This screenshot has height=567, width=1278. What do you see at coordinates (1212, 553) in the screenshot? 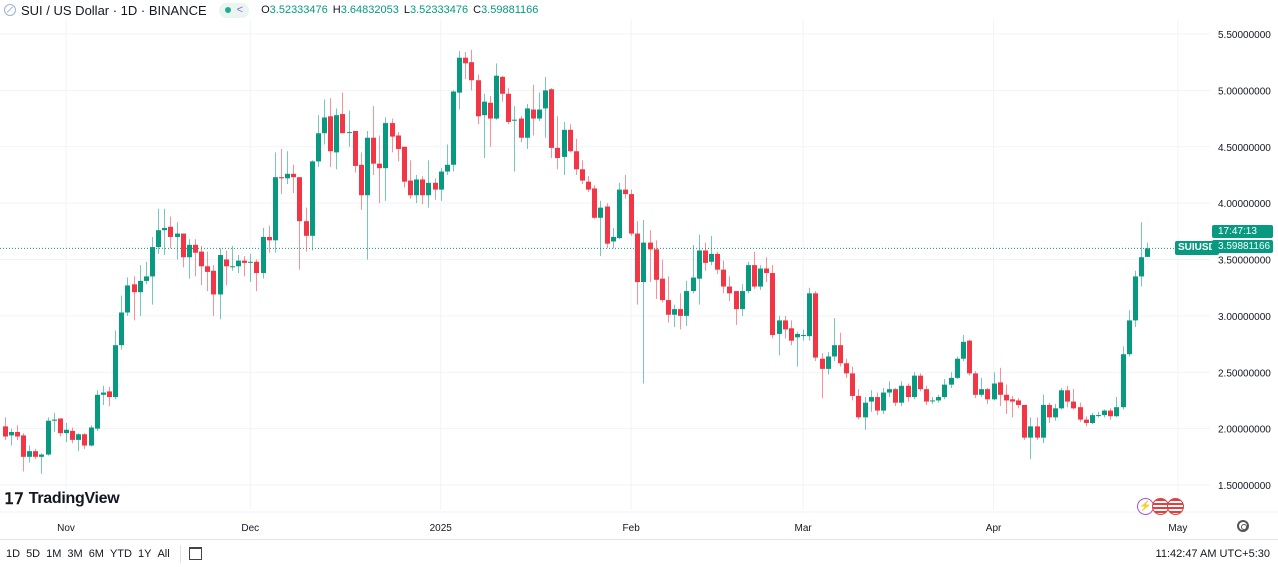
I see `clock: 11:42:47 AM UTC+5:30` at bounding box center [1212, 553].